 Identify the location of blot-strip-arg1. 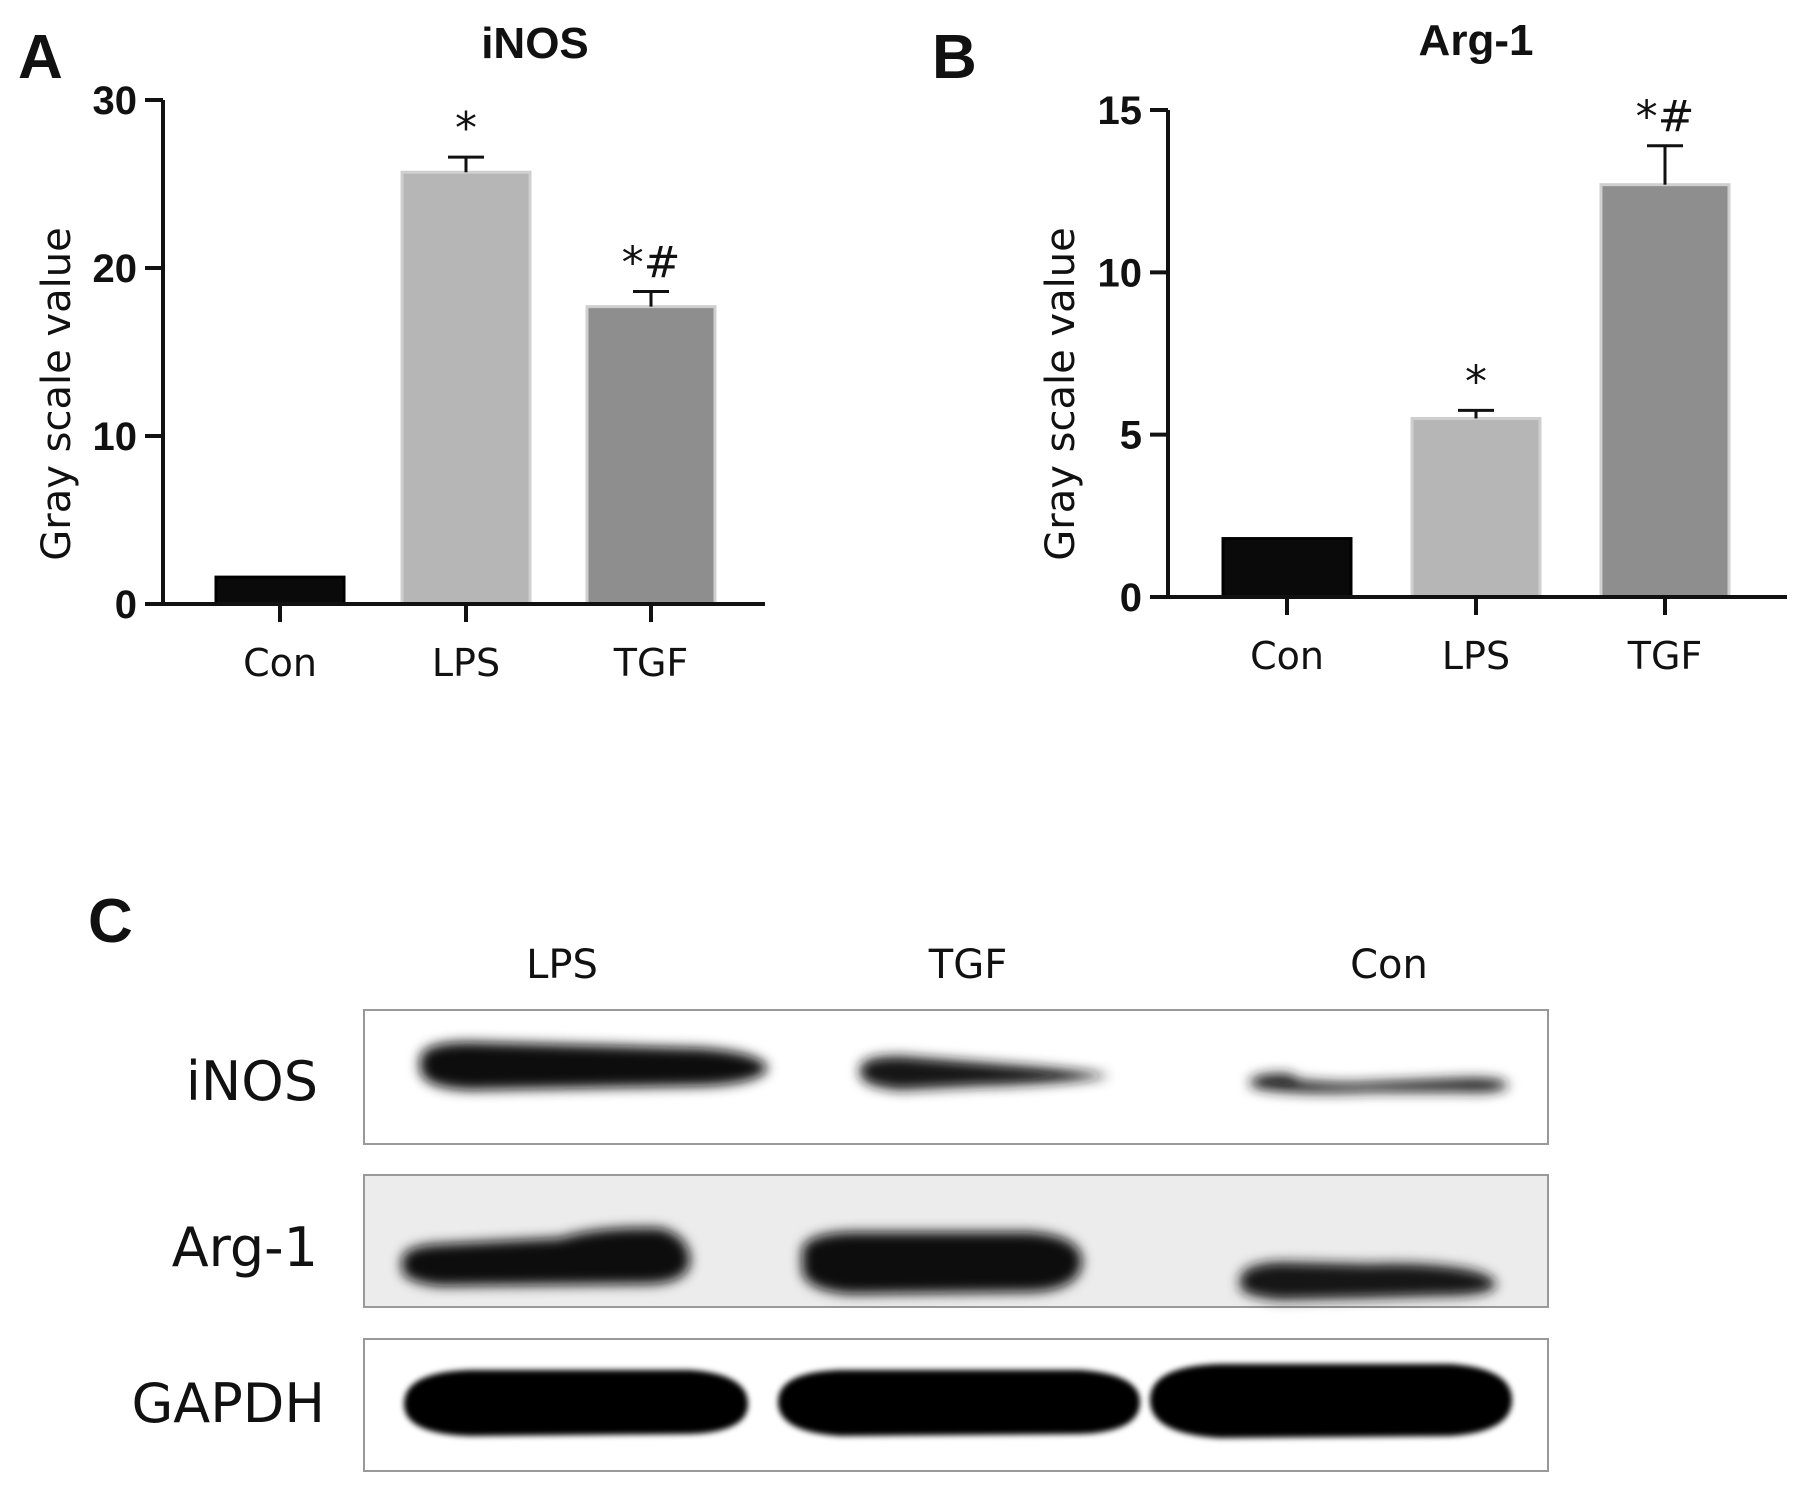
(956, 1241).